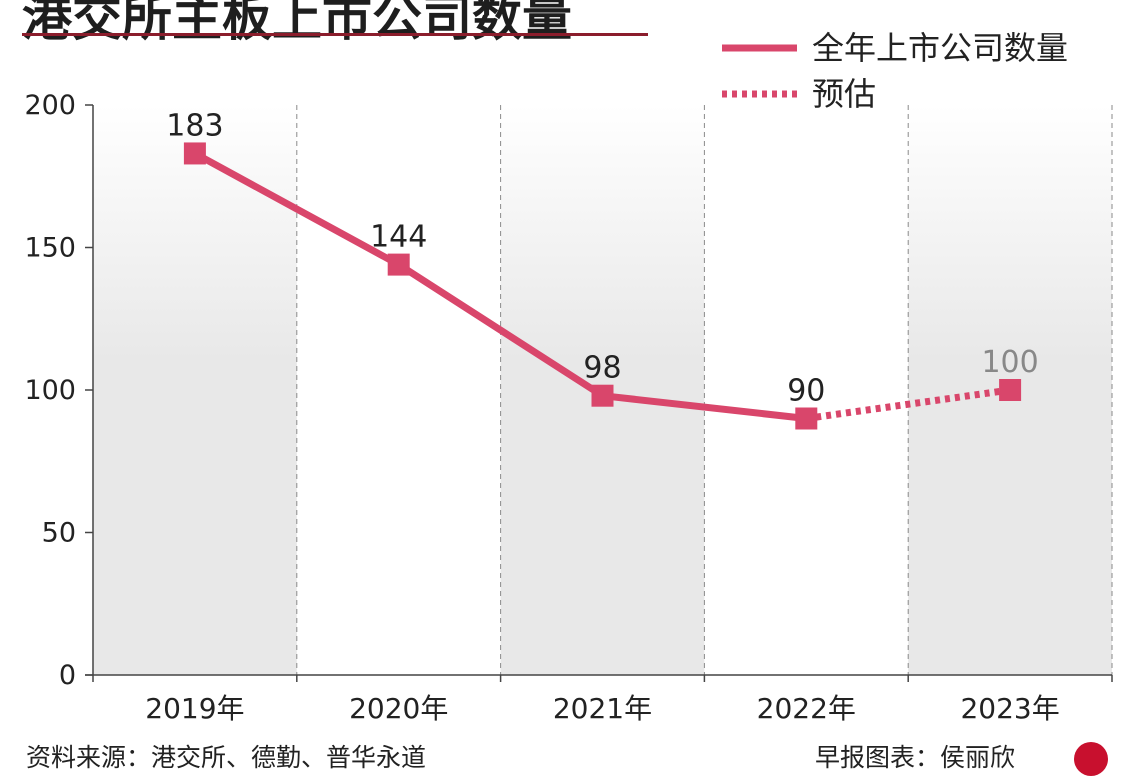 This screenshot has height=776, width=1140. I want to click on y-tick-label: 200, so click(50, 105).